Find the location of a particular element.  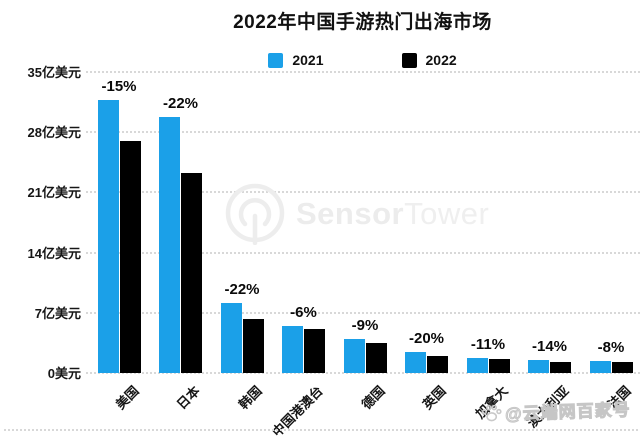

x-axis-label: 中国港澳台 is located at coordinates (297, 410).